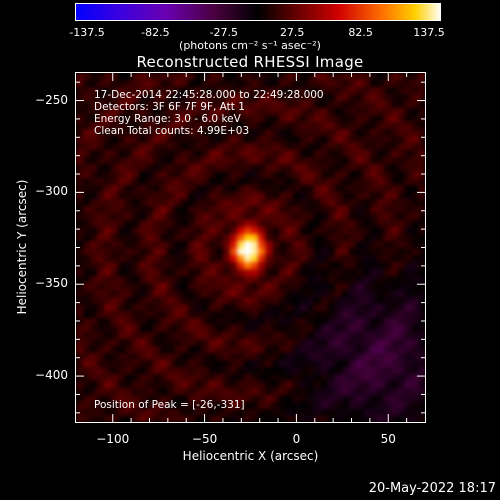 Image resolution: width=500 pixels, height=500 pixels. What do you see at coordinates (51, 375) in the screenshot?
I see `y-tick-label: −400` at bounding box center [51, 375].